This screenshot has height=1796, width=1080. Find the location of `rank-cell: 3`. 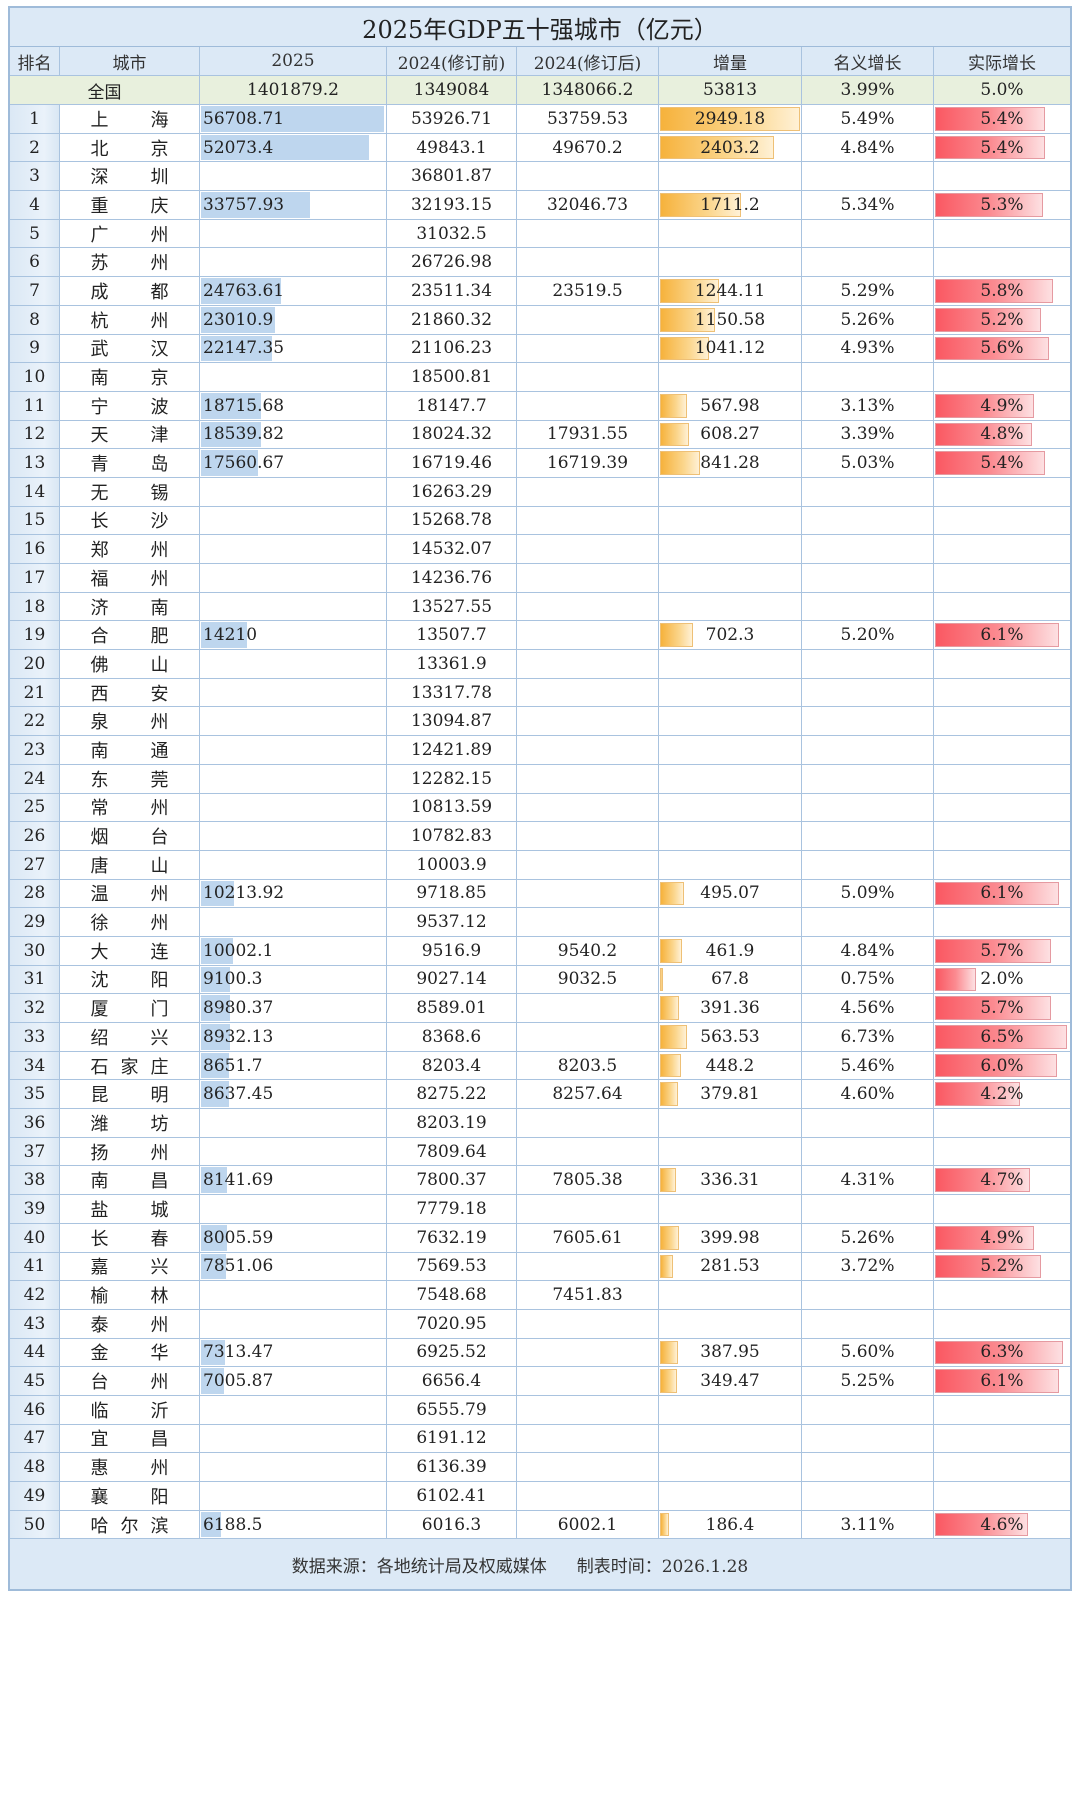

rank-cell: 3 is located at coordinates (35, 176).